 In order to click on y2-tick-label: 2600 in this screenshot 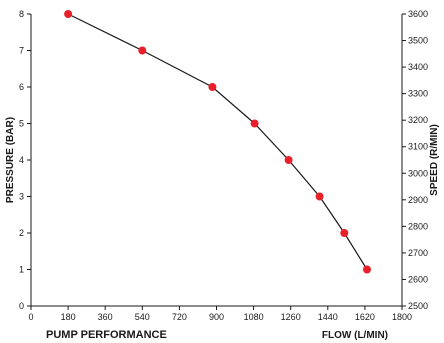, I will do `click(418, 279)`.